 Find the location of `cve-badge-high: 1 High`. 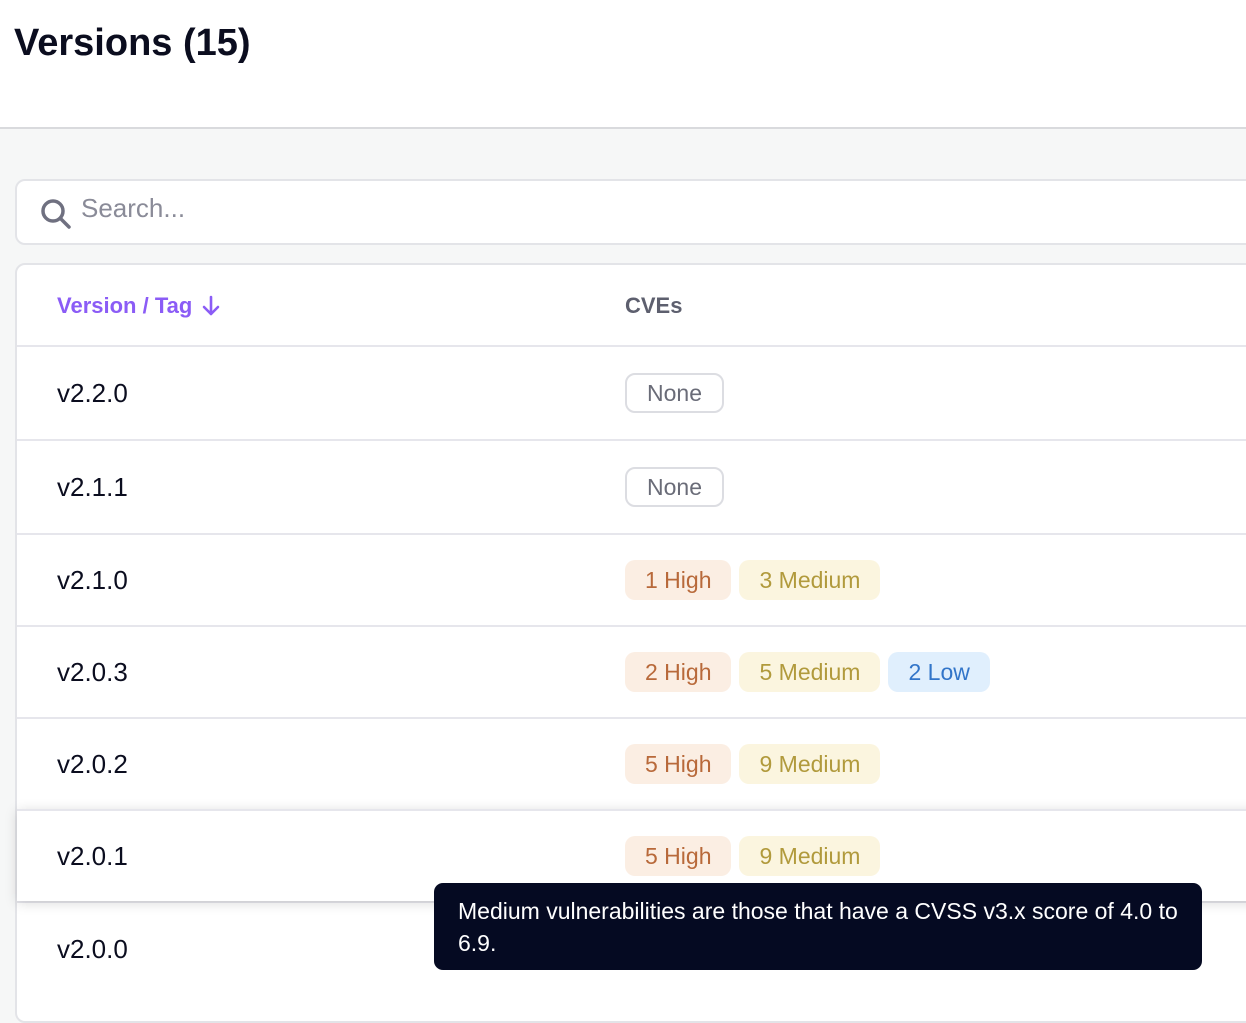

cve-badge-high: 1 High is located at coordinates (678, 580).